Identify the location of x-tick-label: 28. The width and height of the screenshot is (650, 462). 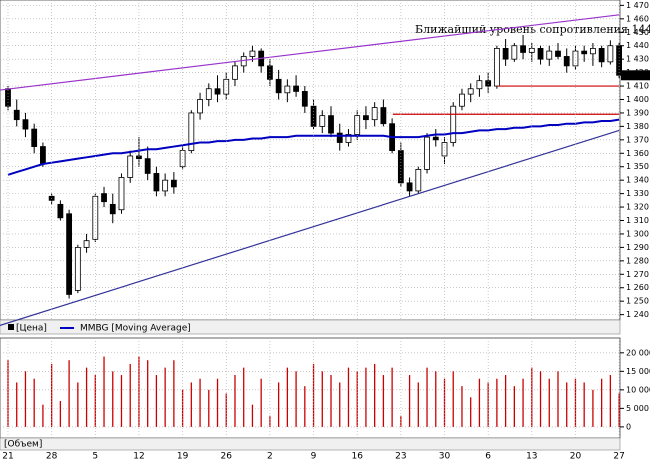
(52, 457).